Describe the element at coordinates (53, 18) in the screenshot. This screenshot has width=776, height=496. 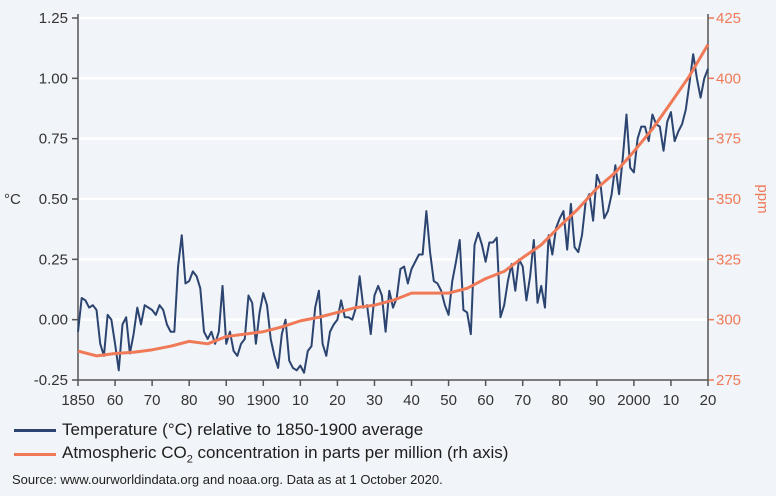
I see `left-tick-label: 1.25` at that location.